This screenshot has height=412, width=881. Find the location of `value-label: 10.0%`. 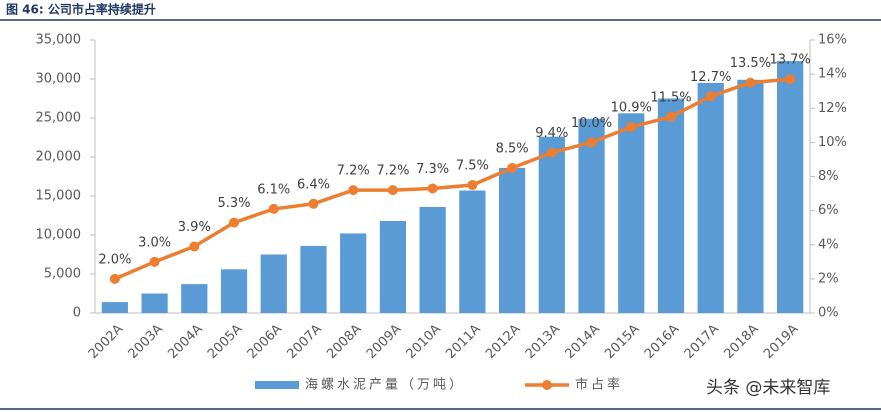

value-label: 10.0% is located at coordinates (591, 123).